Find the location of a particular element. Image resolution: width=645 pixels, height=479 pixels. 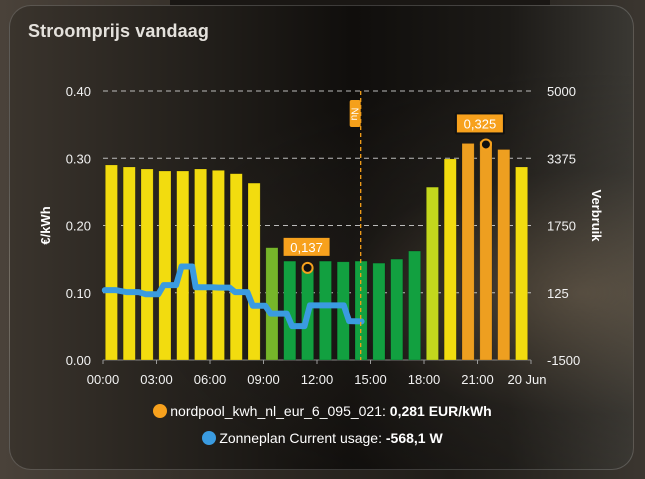

x-tick-label: 06:00 is located at coordinates (210, 379).